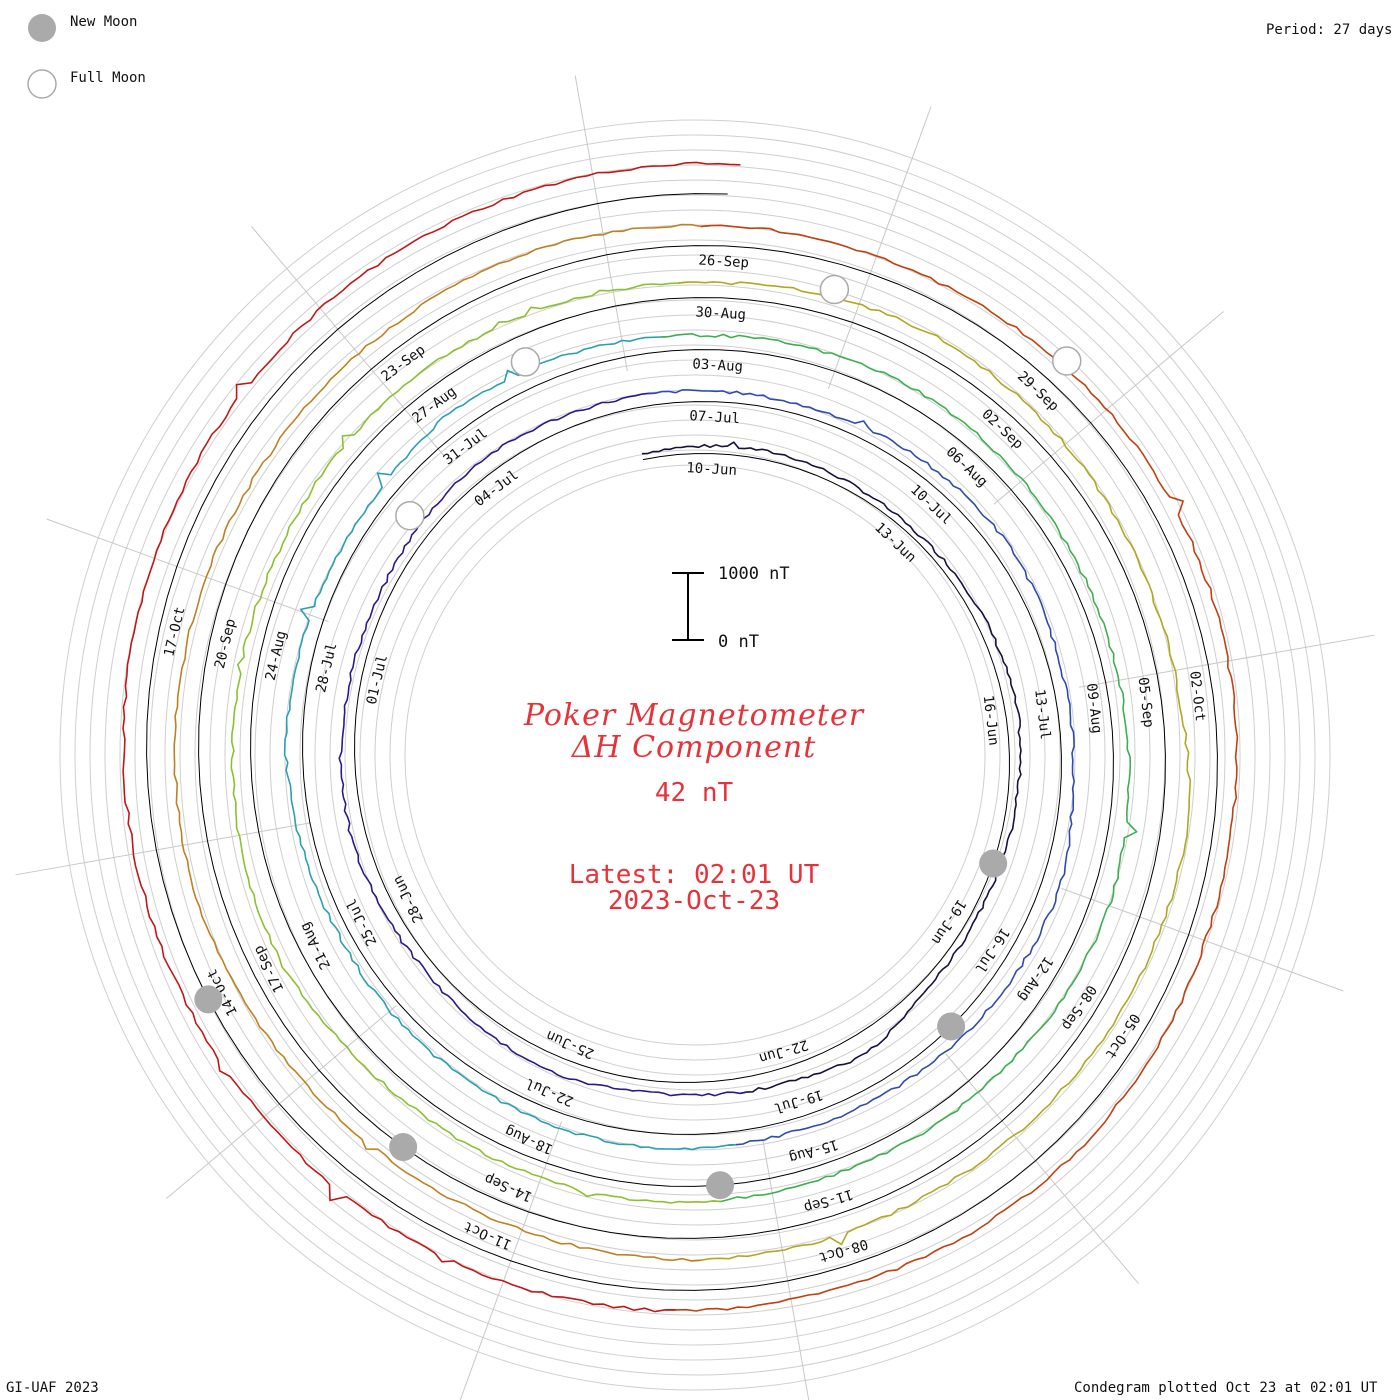  I want to click on new-moon-legend-label: New Moon, so click(104, 22).